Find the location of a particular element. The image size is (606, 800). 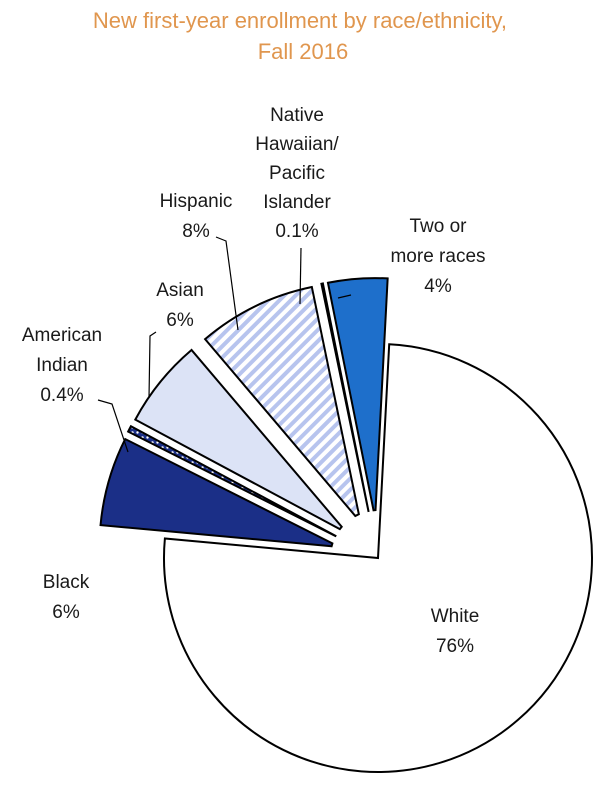

pie-slice-hispanic is located at coordinates (281, 401).